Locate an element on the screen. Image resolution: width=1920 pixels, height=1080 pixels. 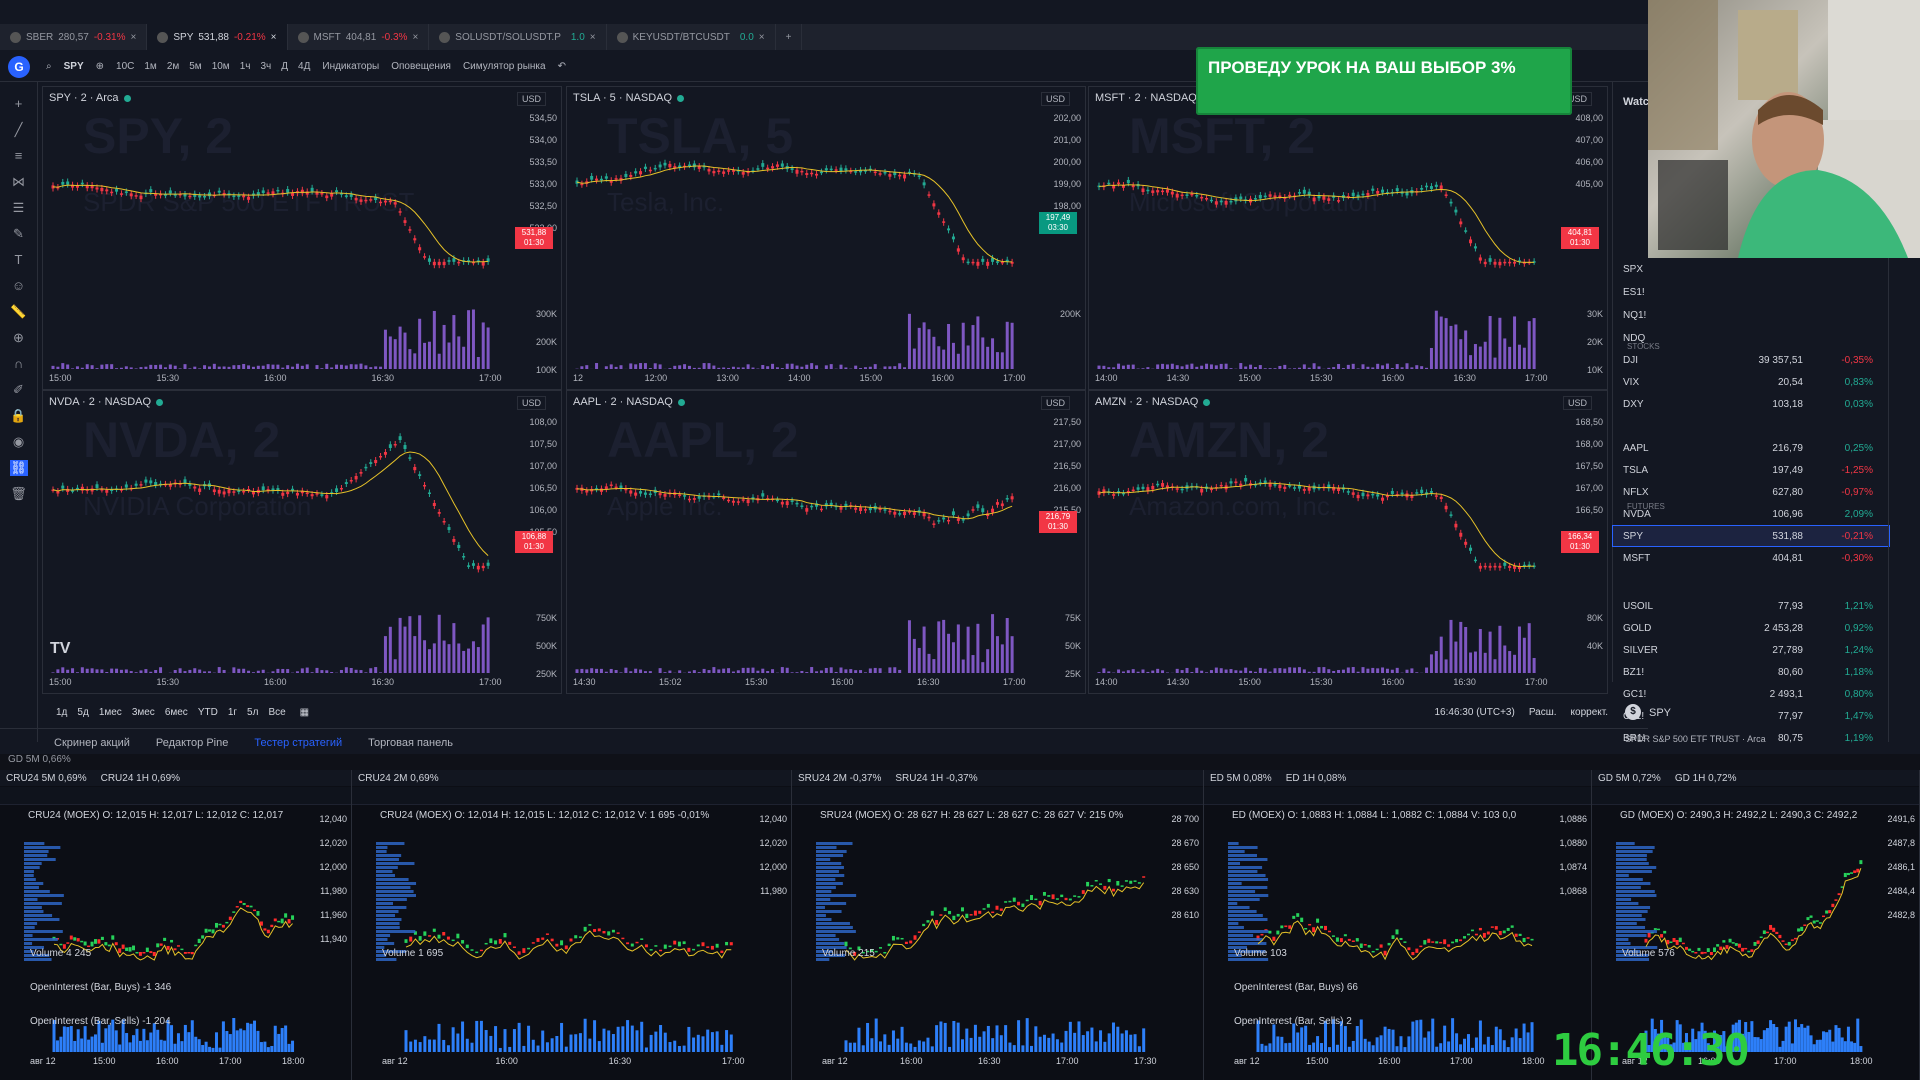
ruler-icon: 📏 is located at coordinates (18, 311).